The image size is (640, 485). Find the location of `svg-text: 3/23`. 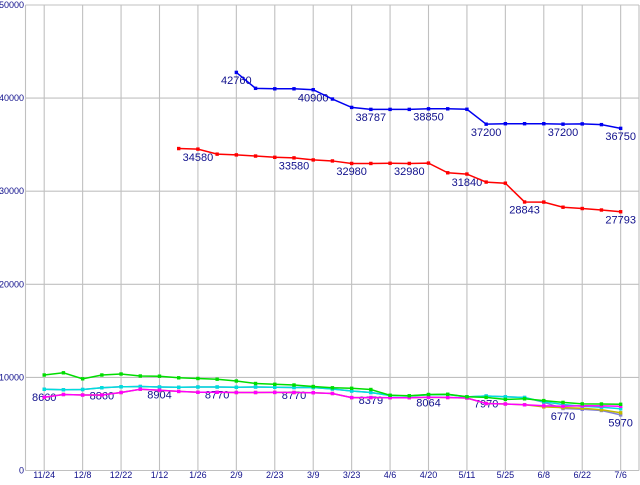

svg-text: 3/23 is located at coordinates (352, 475).